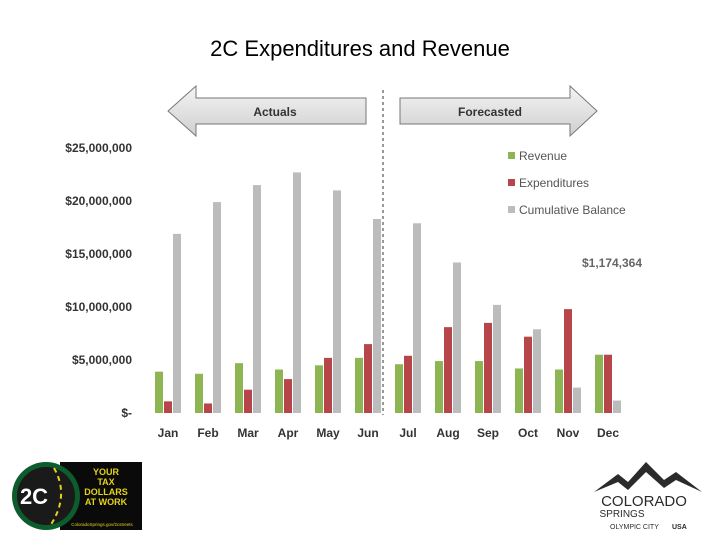 The width and height of the screenshot is (720, 540). Describe the element at coordinates (644, 501) in the screenshot. I see `logo-colorado: COLORADO` at that location.